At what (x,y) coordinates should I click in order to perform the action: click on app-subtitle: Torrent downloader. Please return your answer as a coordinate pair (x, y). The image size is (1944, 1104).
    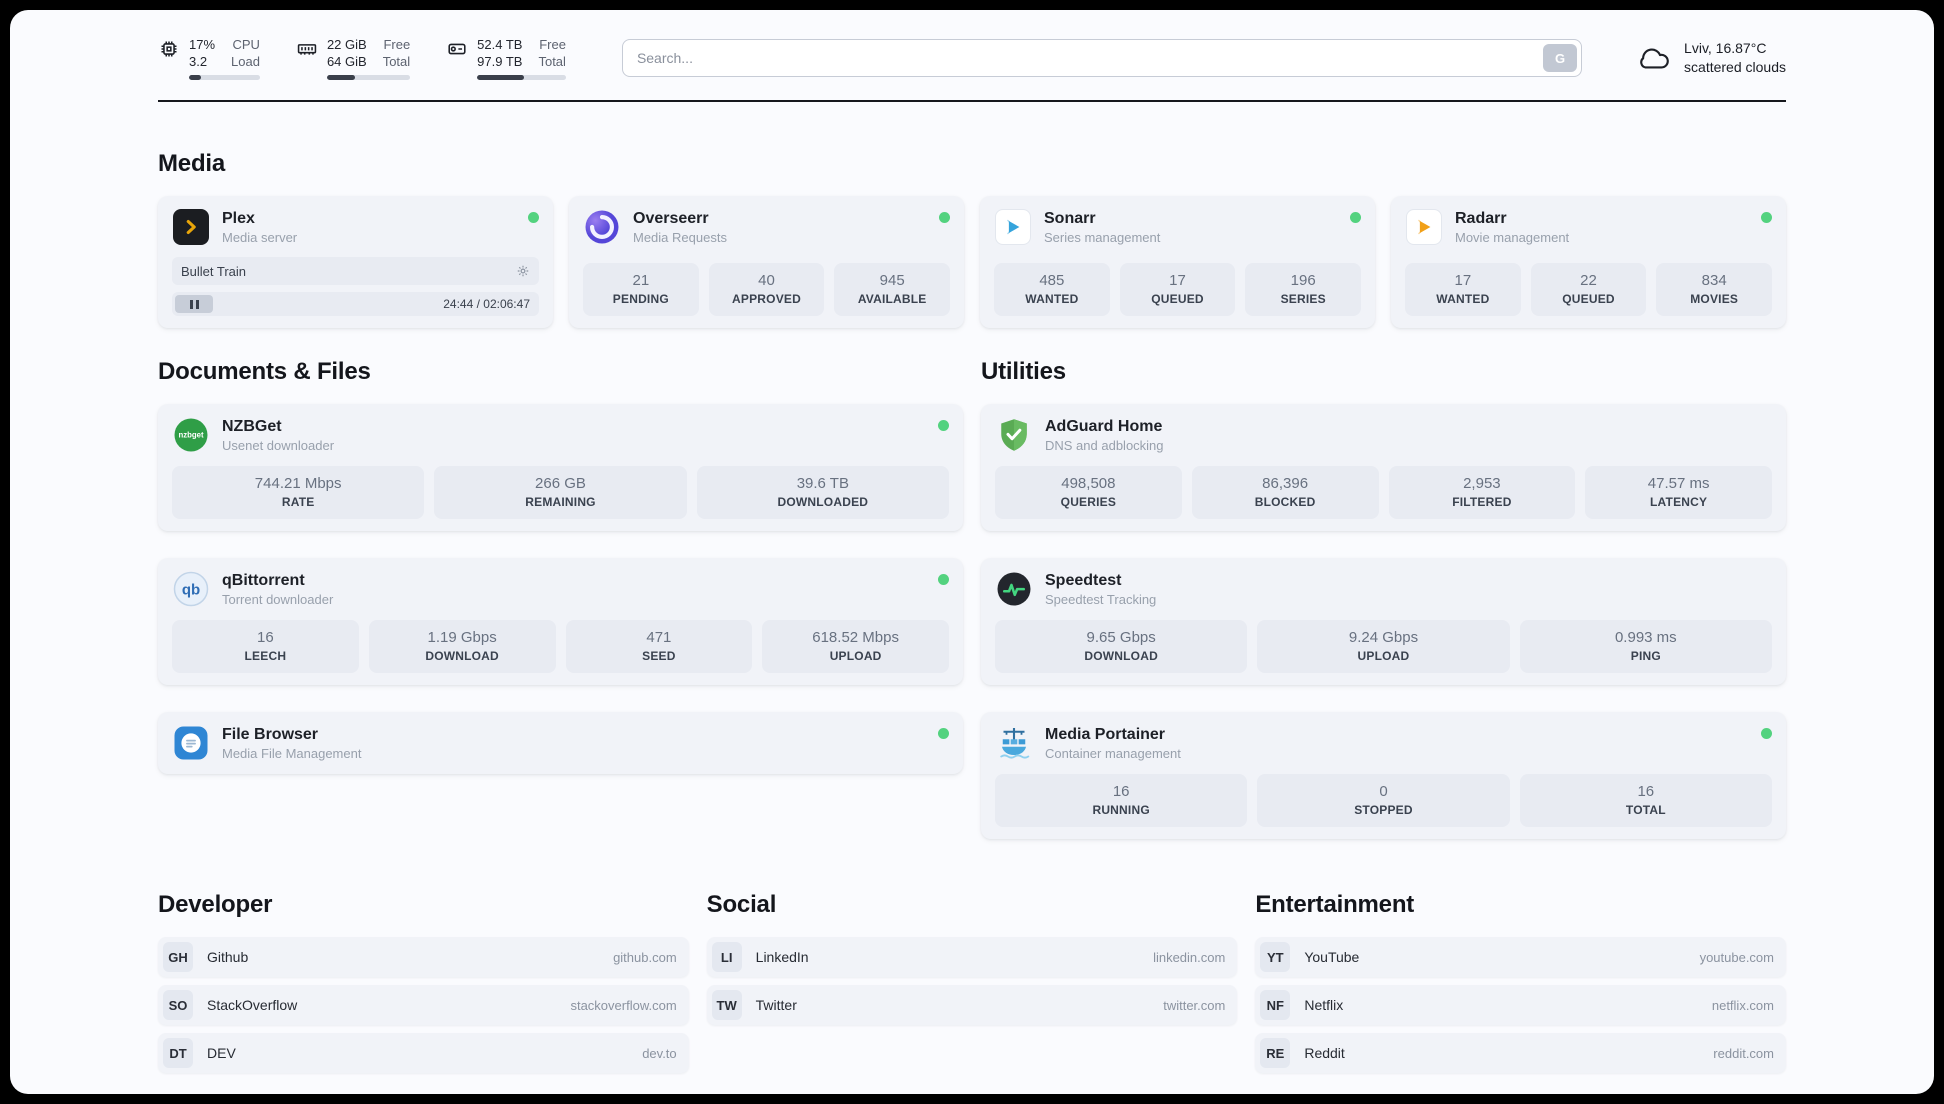
    Looking at the image, I should click on (278, 599).